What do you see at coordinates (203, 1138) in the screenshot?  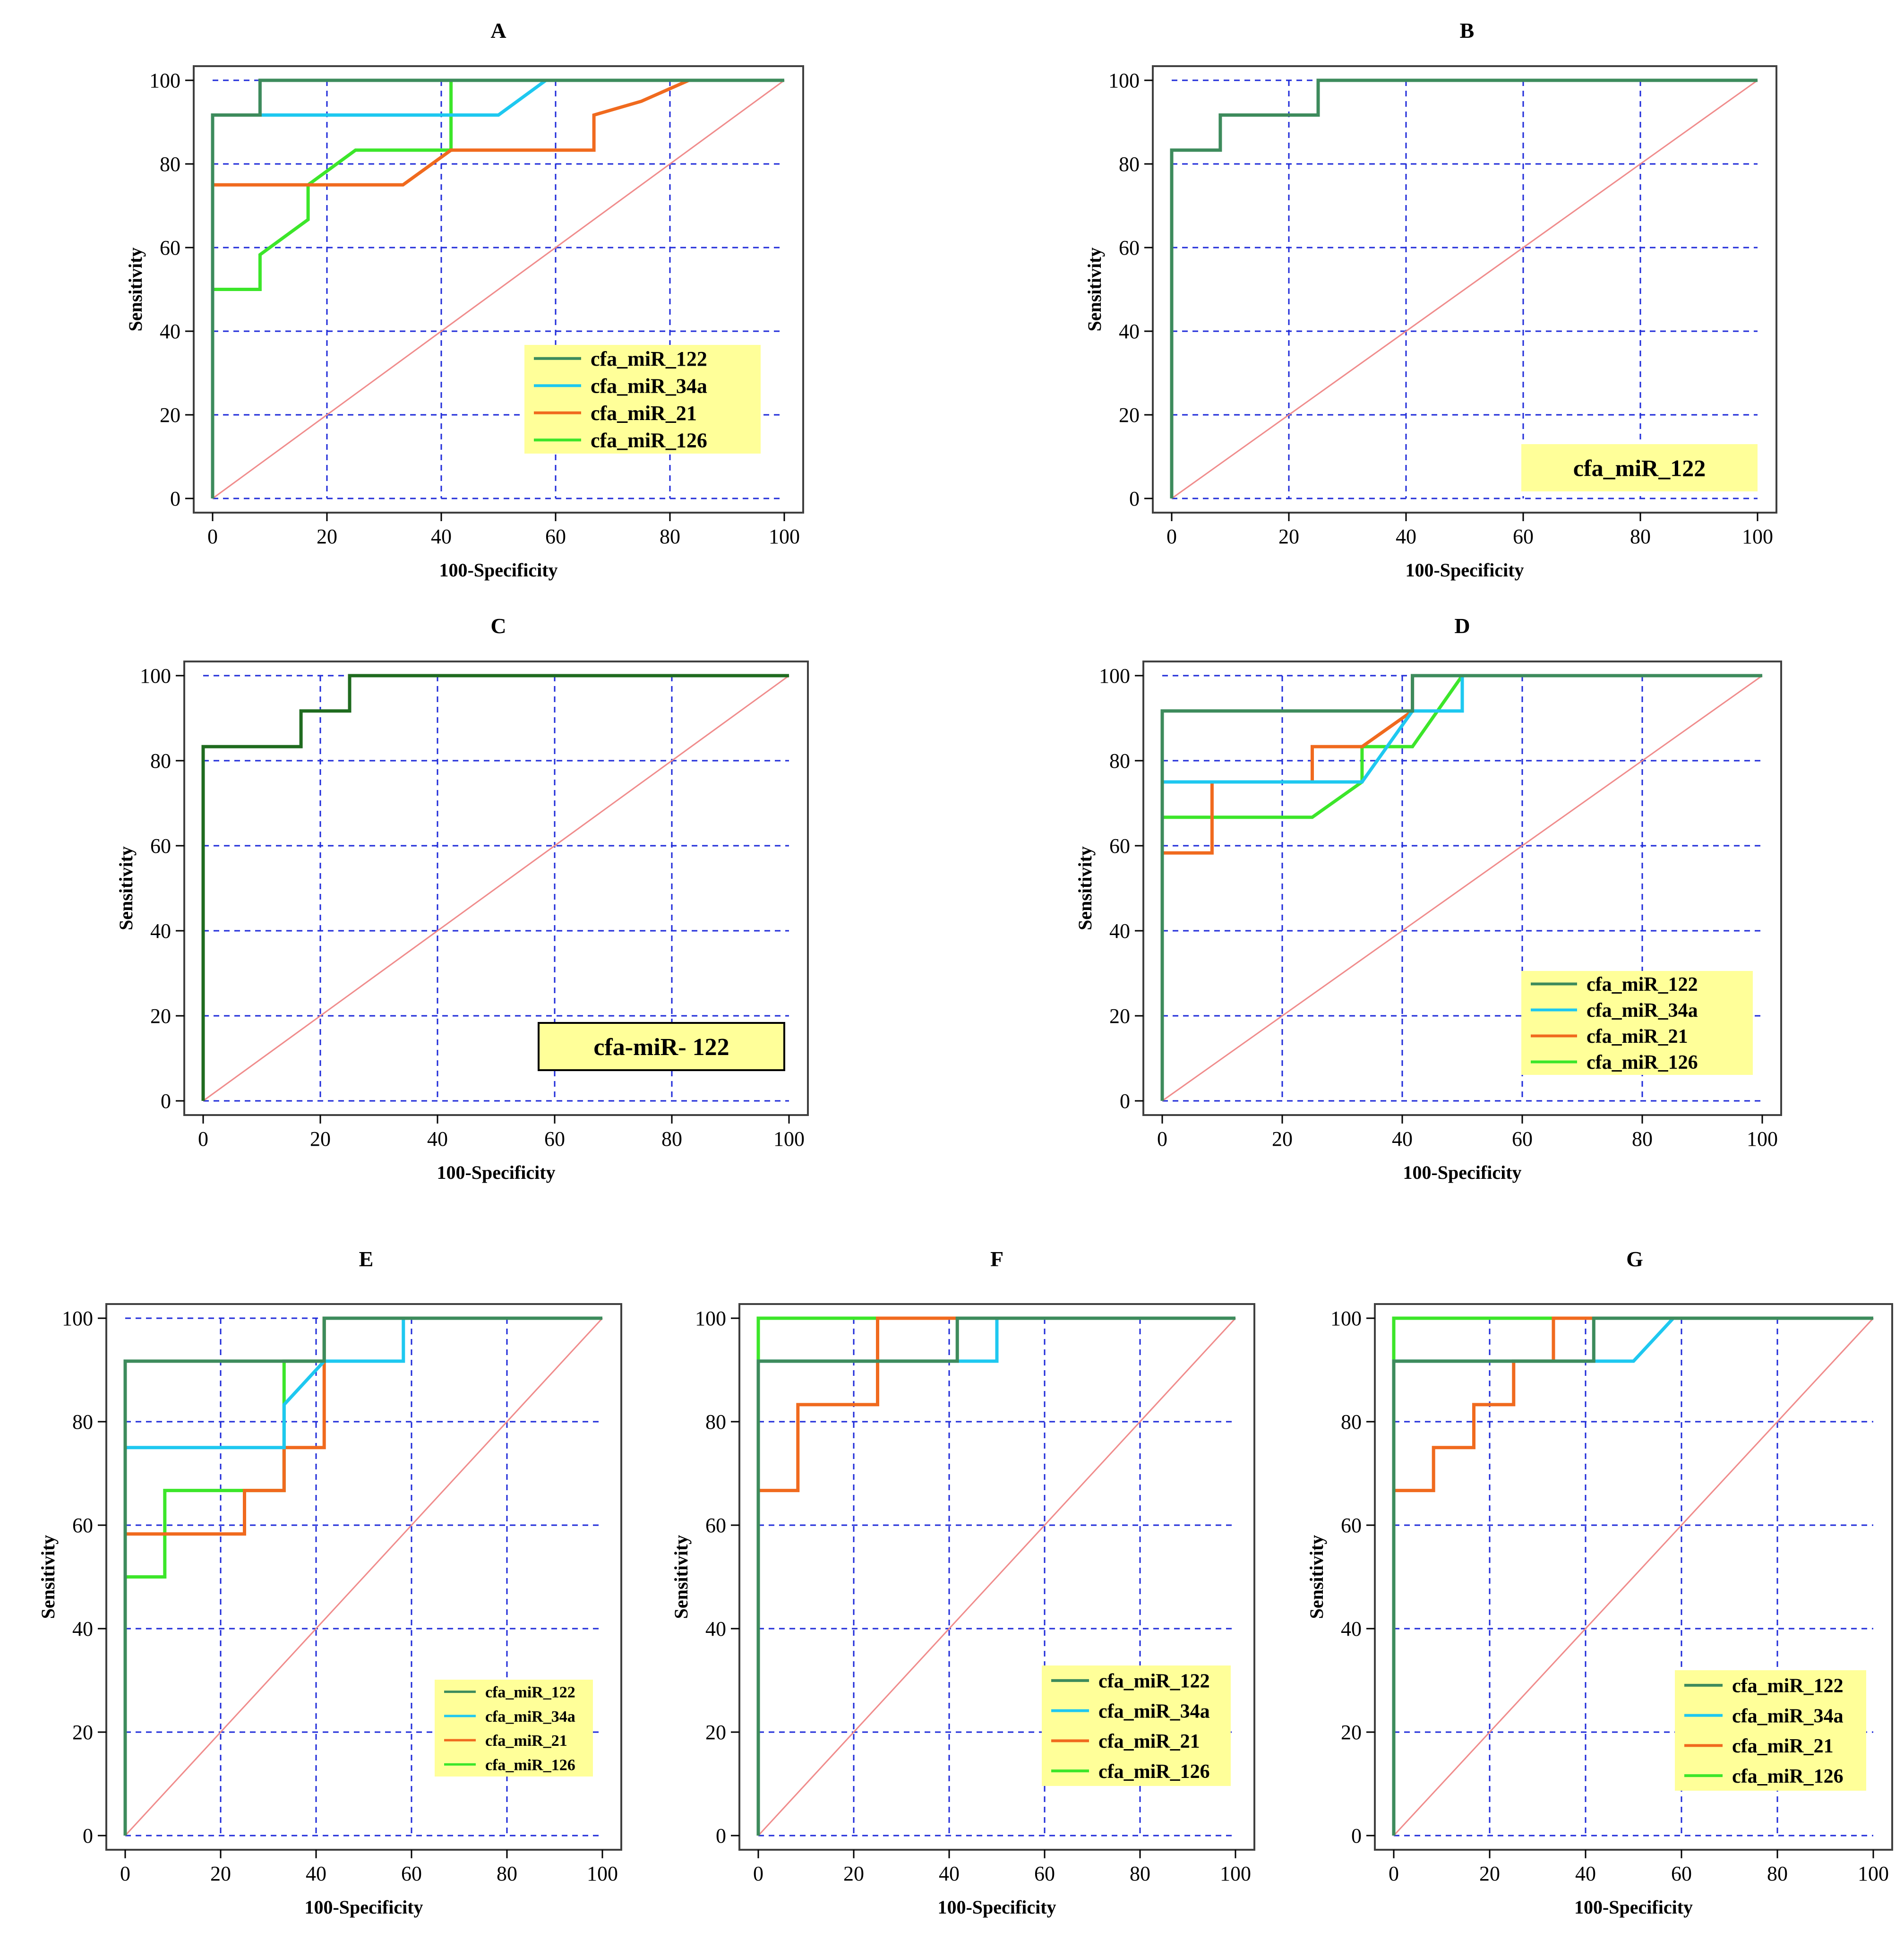 I see `panel-c-xtick-label-0: 0` at bounding box center [203, 1138].